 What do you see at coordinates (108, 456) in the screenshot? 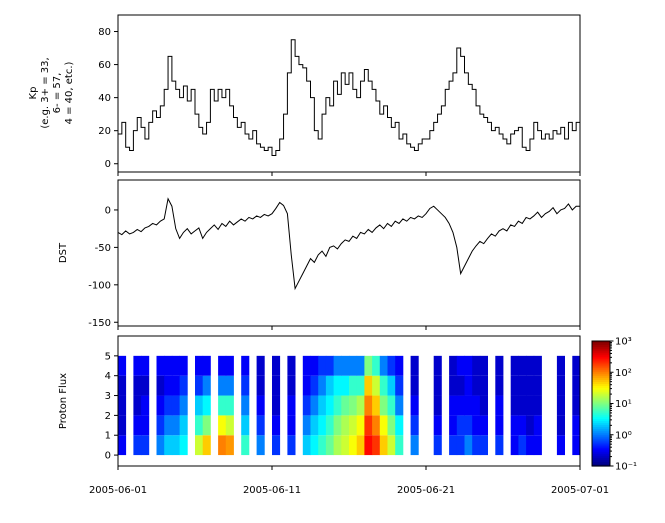
I see `y-tick-label: 0` at bounding box center [108, 456].